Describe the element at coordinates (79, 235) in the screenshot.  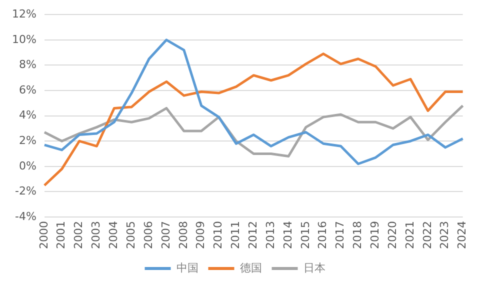
I see `x-tick-label: 2002` at that location.